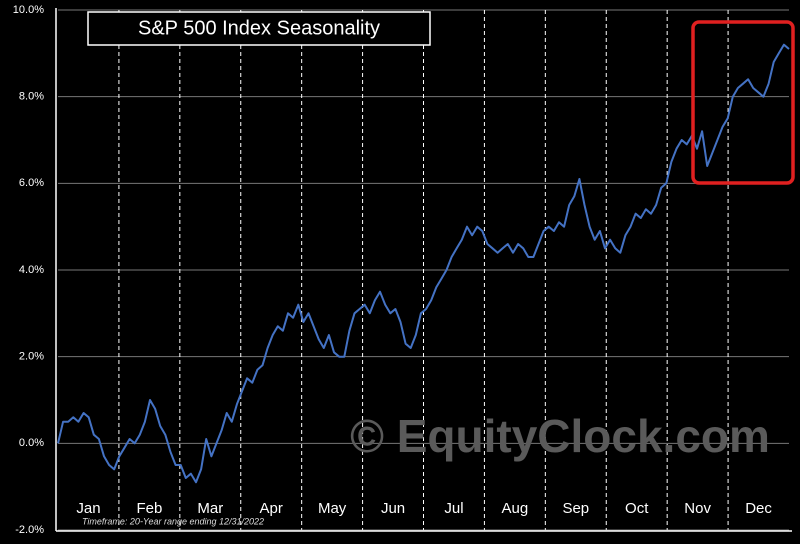 Image resolution: width=800 pixels, height=544 pixels. I want to click on y-tick-label: -2.0%, so click(29, 530).